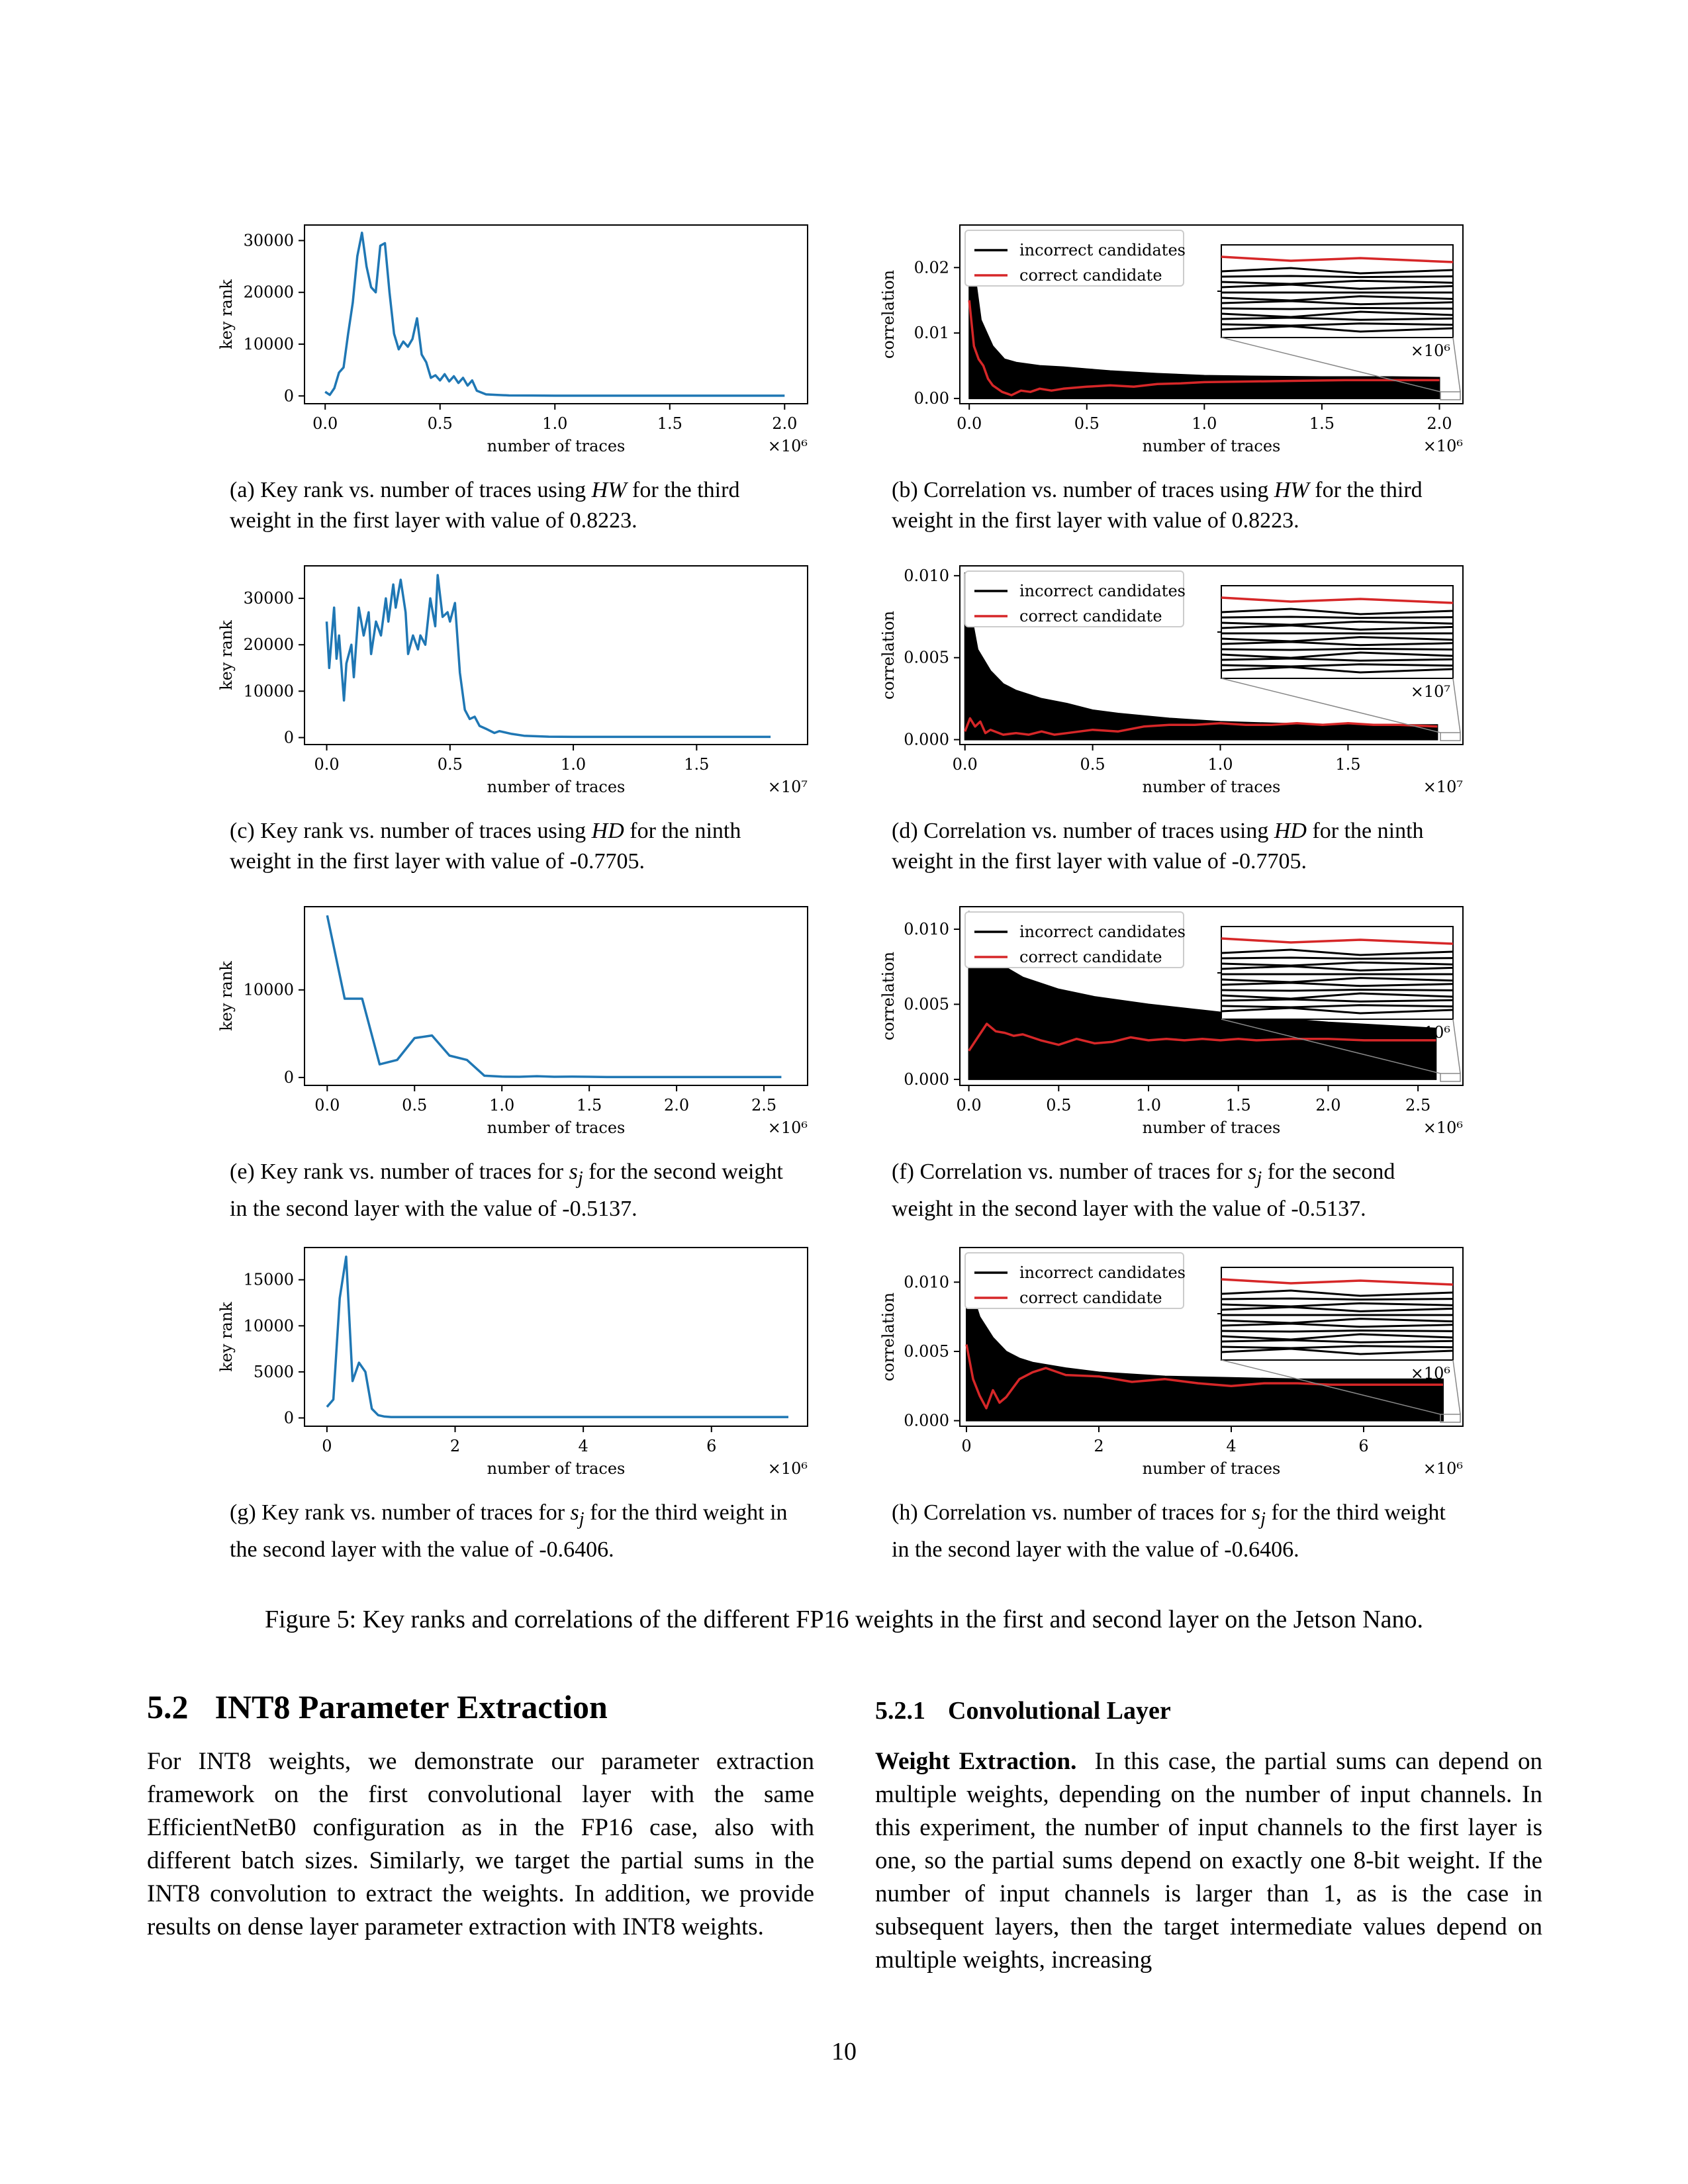 The height and width of the screenshot is (2184, 1688). Describe the element at coordinates (1430, 691) in the screenshot. I see `inset-x-multiplier: ×10⁷` at that location.